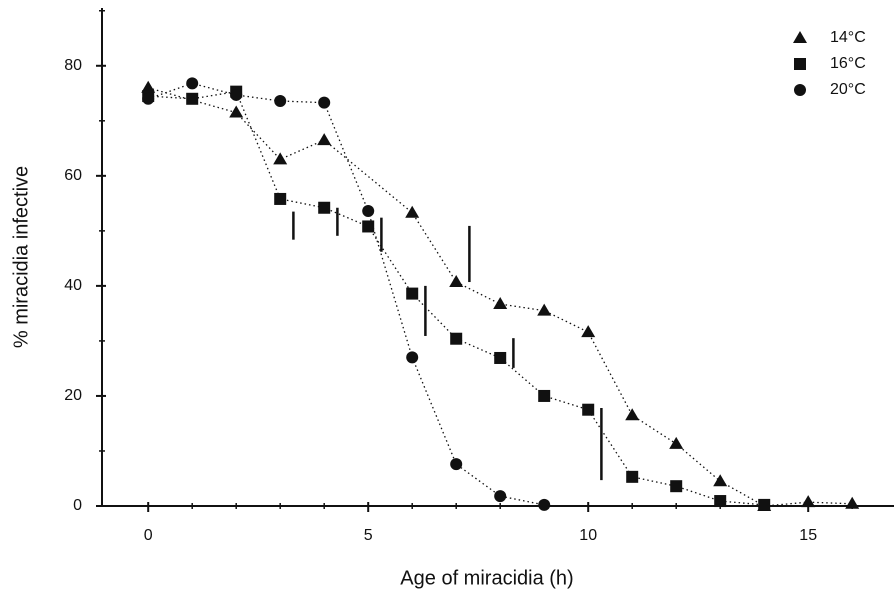  I want to click on legend-label: 20°C, so click(848, 89).